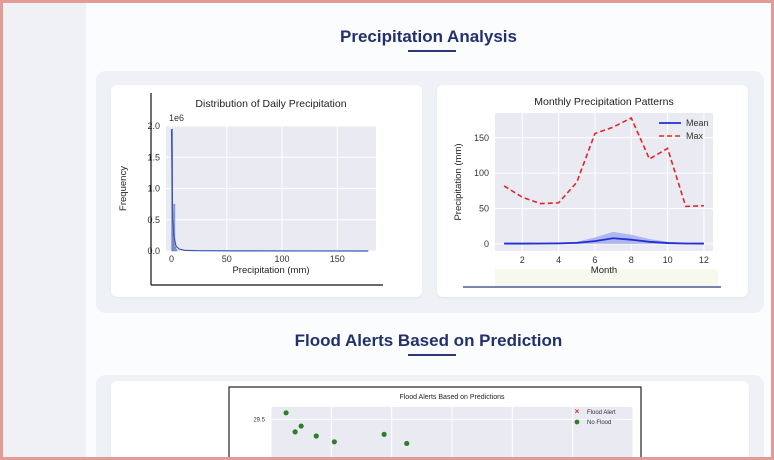 Image resolution: width=774 pixels, height=460 pixels. What do you see at coordinates (522, 260) in the screenshot?
I see `x-tick-label: 2` at bounding box center [522, 260].